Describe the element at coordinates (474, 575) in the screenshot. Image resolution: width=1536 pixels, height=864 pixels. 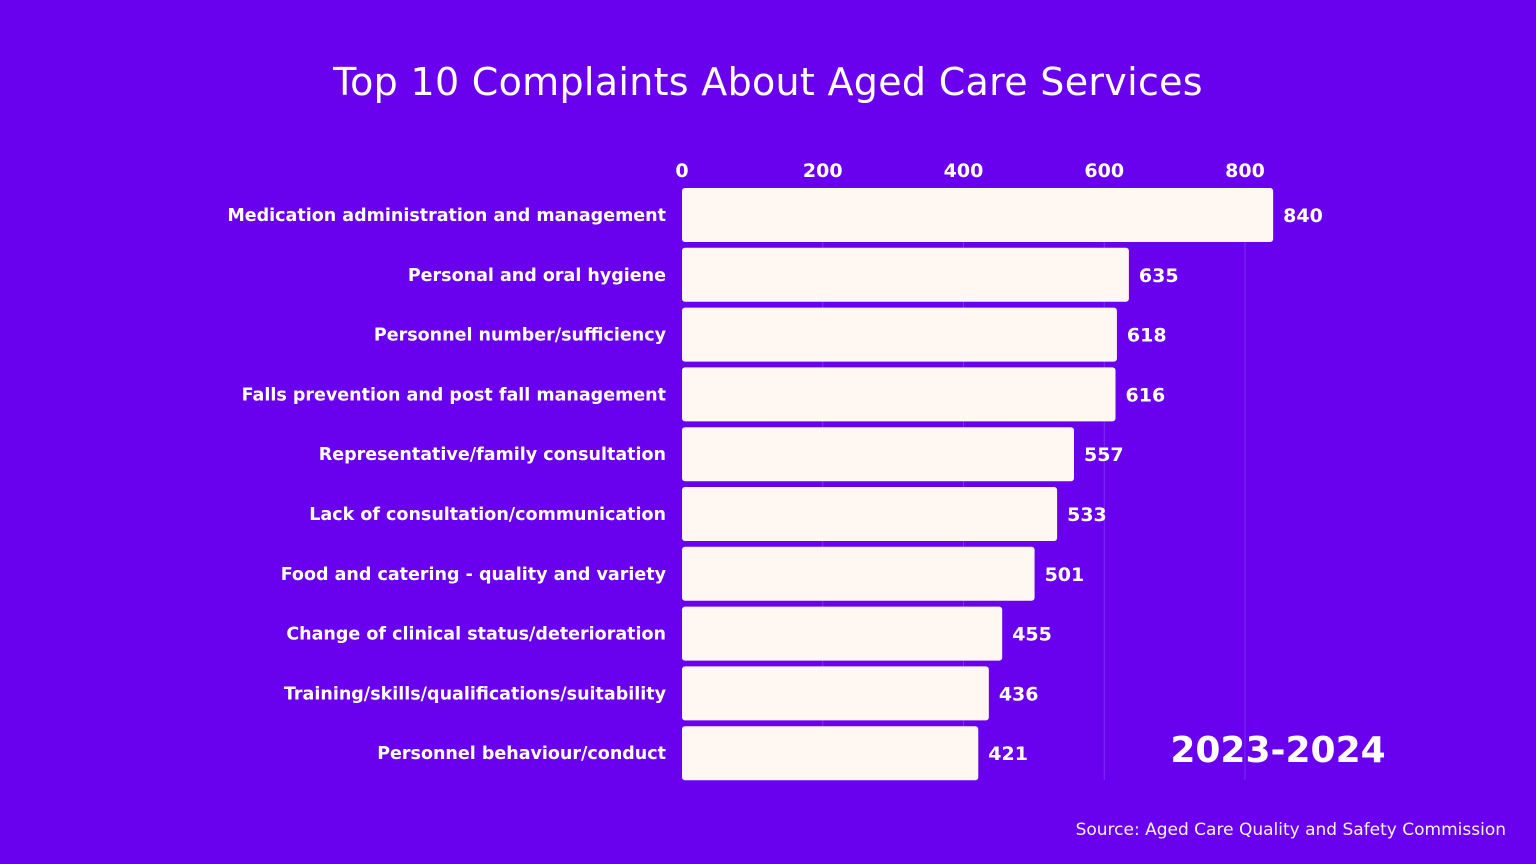
I see `category-label: Food and catering - quality and variety` at that location.